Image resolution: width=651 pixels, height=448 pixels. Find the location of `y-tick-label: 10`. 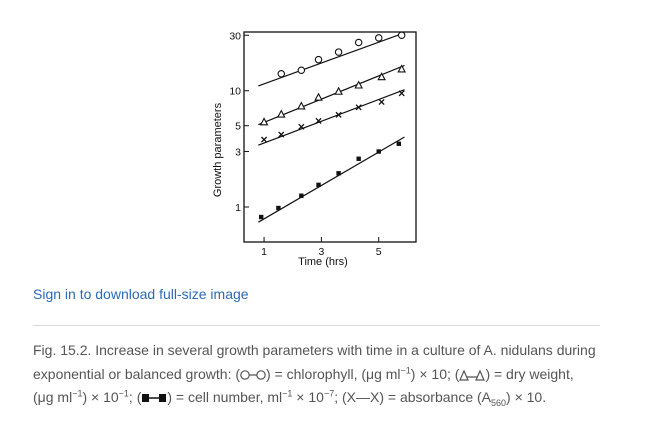

y-tick-label: 10 is located at coordinates (235, 92).